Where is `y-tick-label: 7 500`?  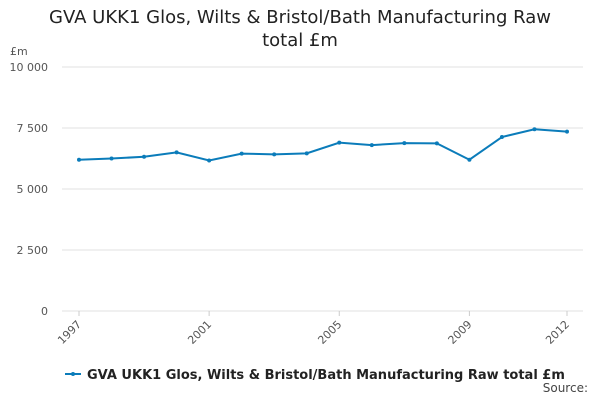 y-tick-label: 7 500 is located at coordinates (33, 128).